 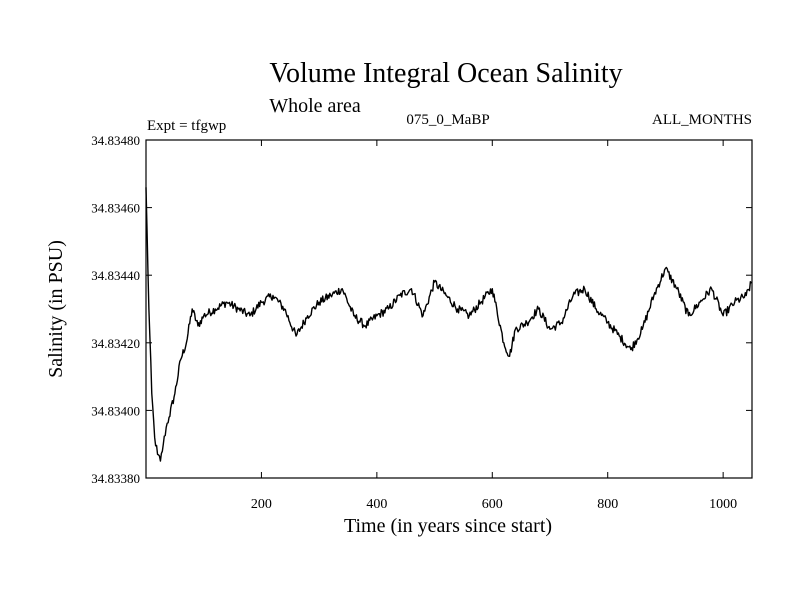 What do you see at coordinates (115, 478) in the screenshot?
I see `y-tick-label: 34.83380` at bounding box center [115, 478].